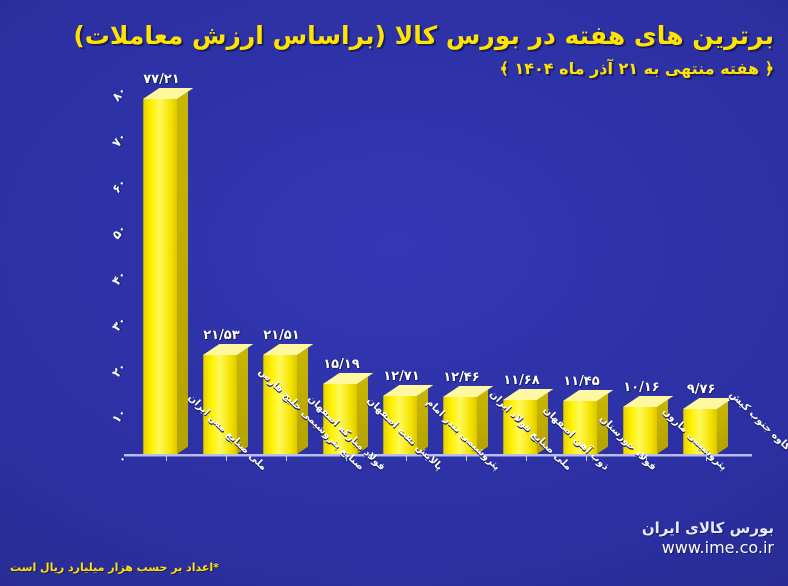  What do you see at coordinates (701, 390) in the screenshot?
I see `bar-value-label: ۹/۷۶` at bounding box center [701, 390].